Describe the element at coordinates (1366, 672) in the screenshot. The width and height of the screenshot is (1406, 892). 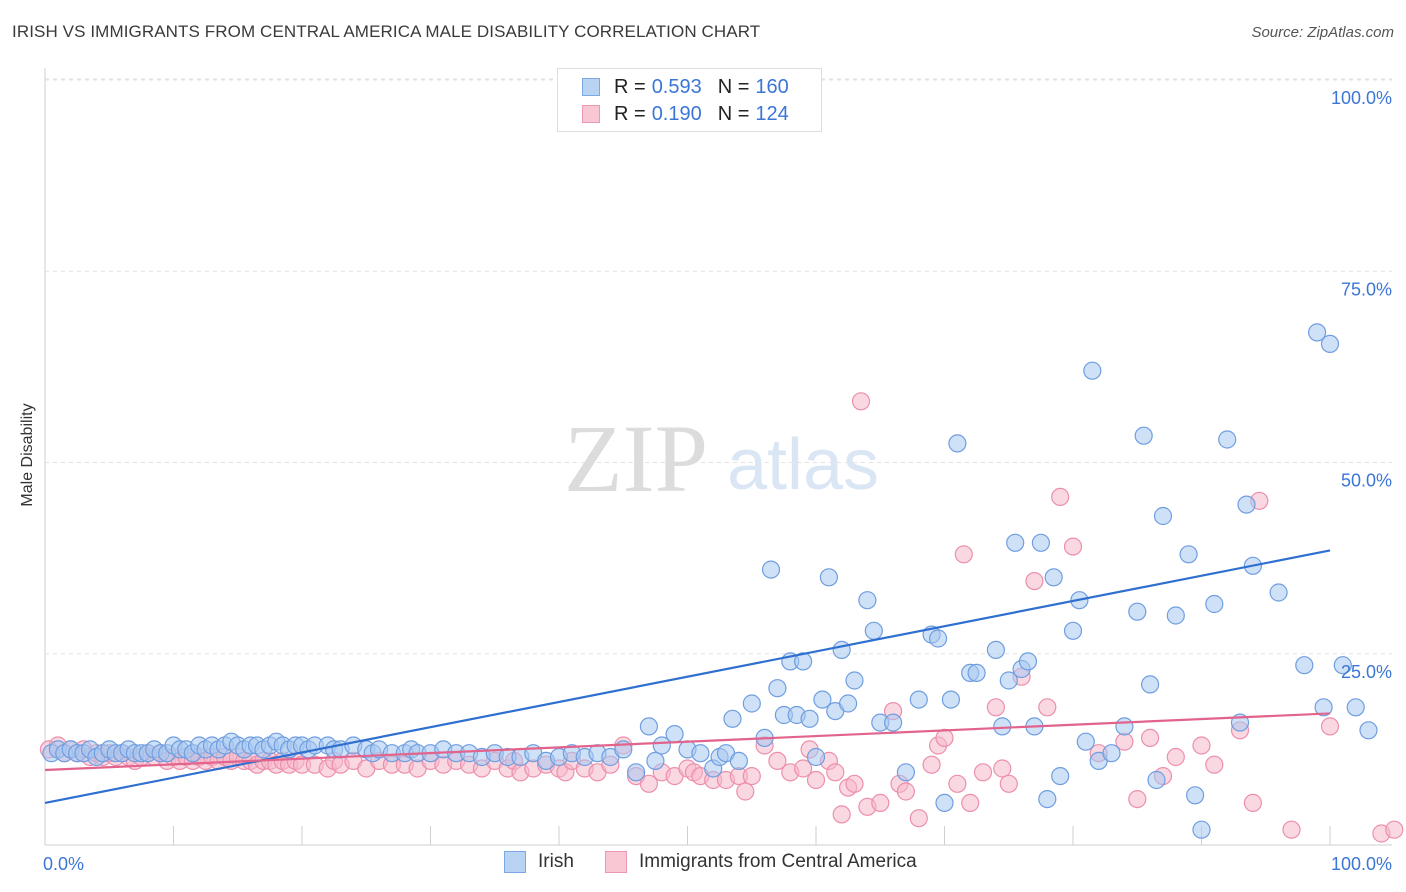
I see `y-tick-label: 25.0%` at that location.